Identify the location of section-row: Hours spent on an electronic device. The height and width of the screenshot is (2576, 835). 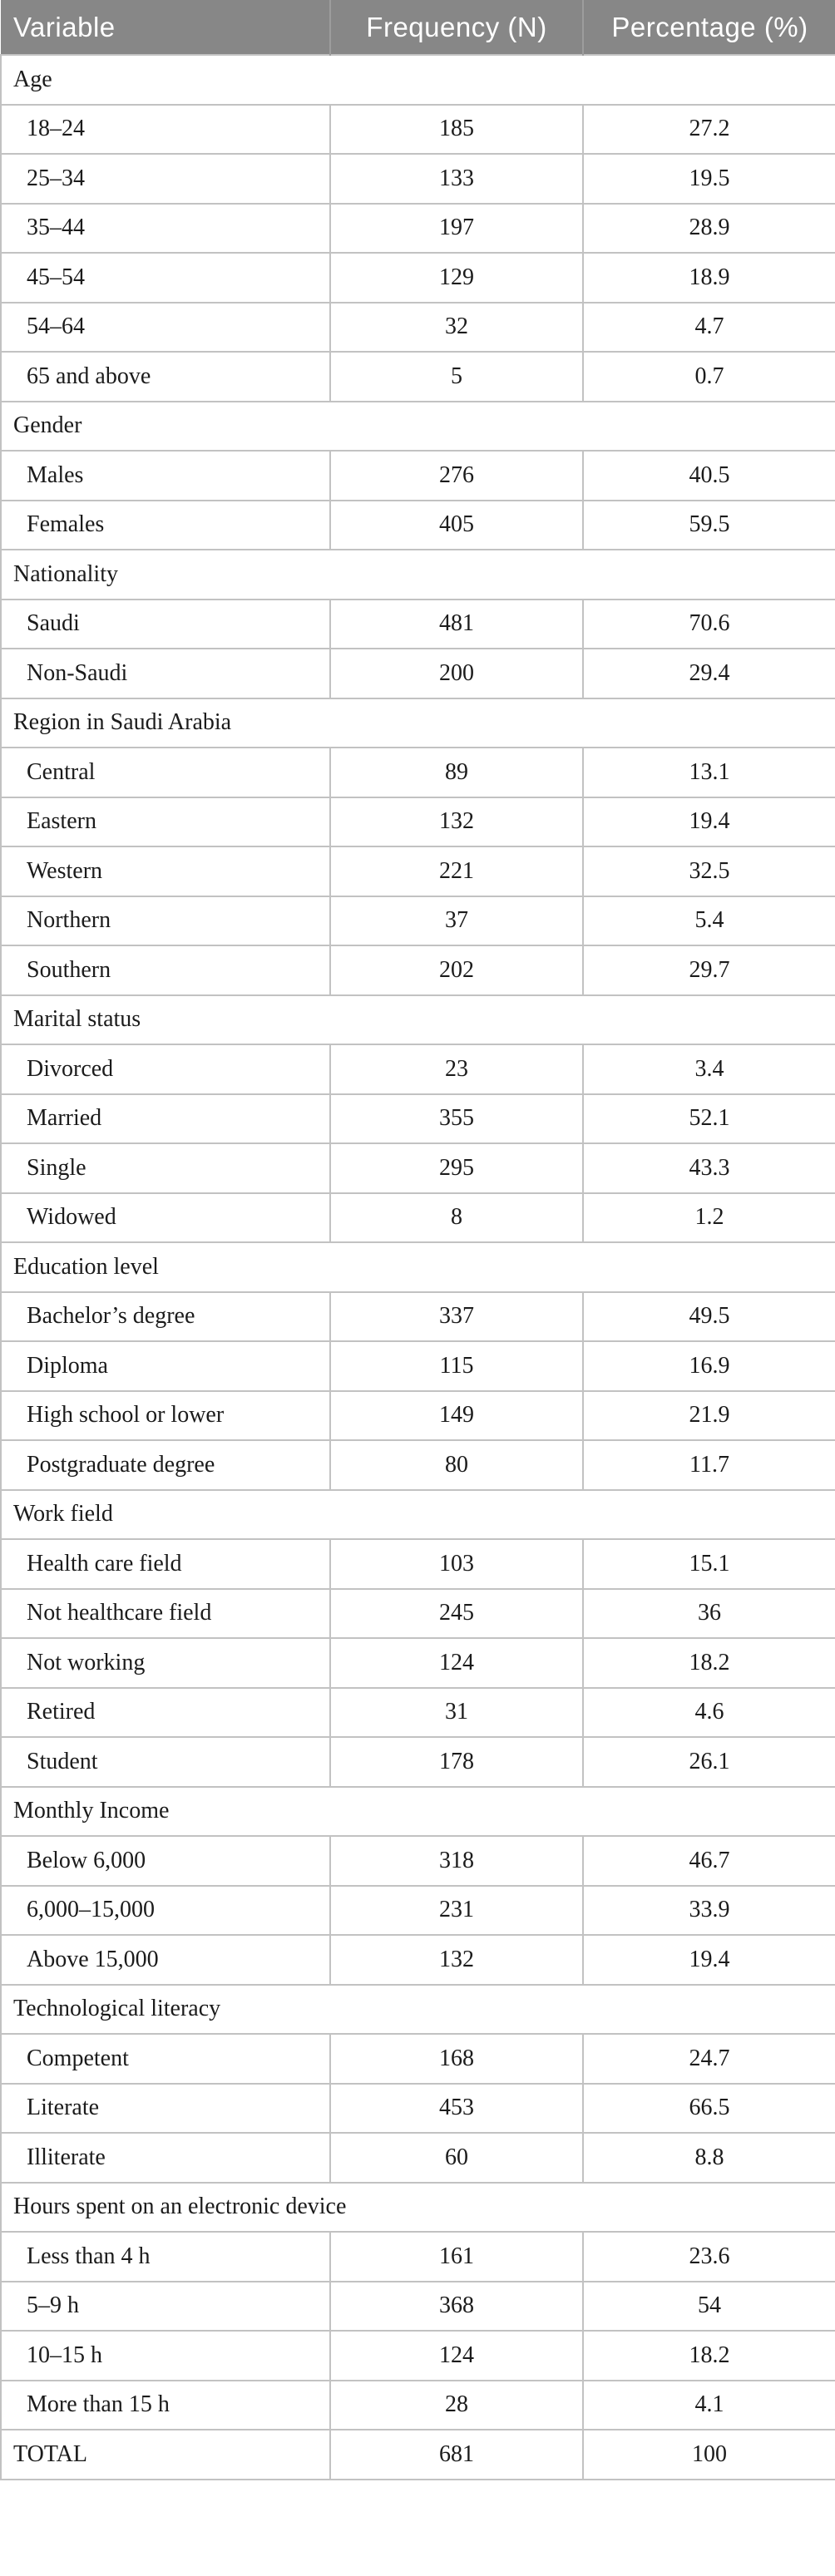
(417, 2207).